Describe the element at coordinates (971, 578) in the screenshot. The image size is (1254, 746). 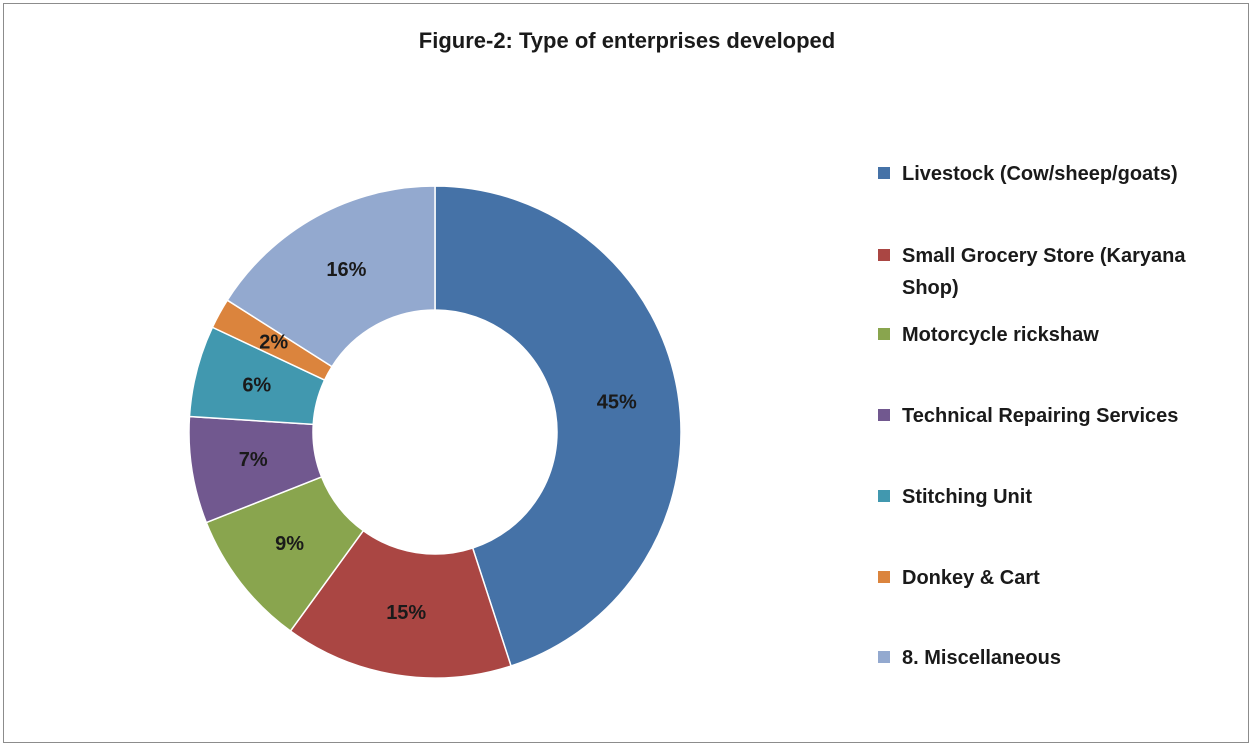
I see `legend-label: Donkey & Cart` at that location.